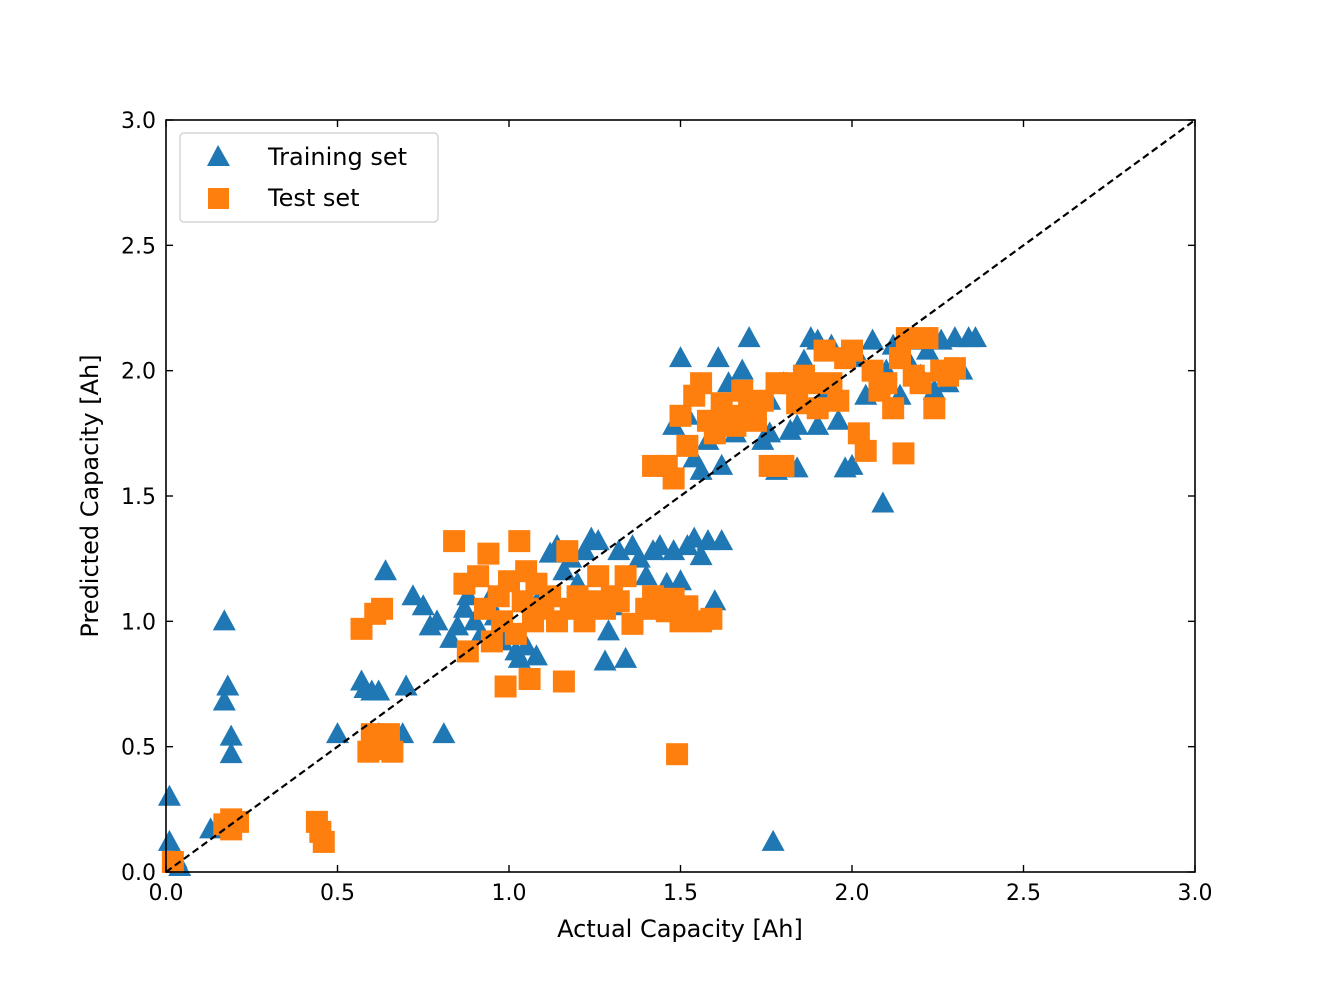 The width and height of the screenshot is (1329, 997). What do you see at coordinates (138, 748) in the screenshot?
I see `y-tick-label: 0.5` at bounding box center [138, 748].